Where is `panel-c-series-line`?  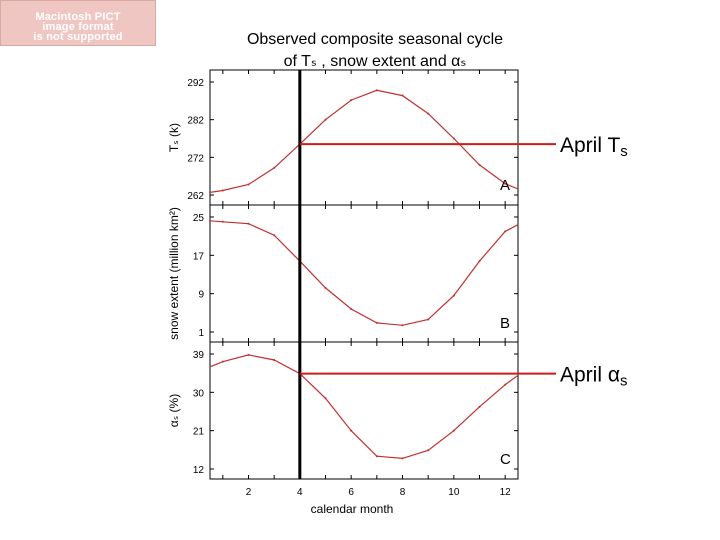
panel-c-series-line is located at coordinates (364, 407).